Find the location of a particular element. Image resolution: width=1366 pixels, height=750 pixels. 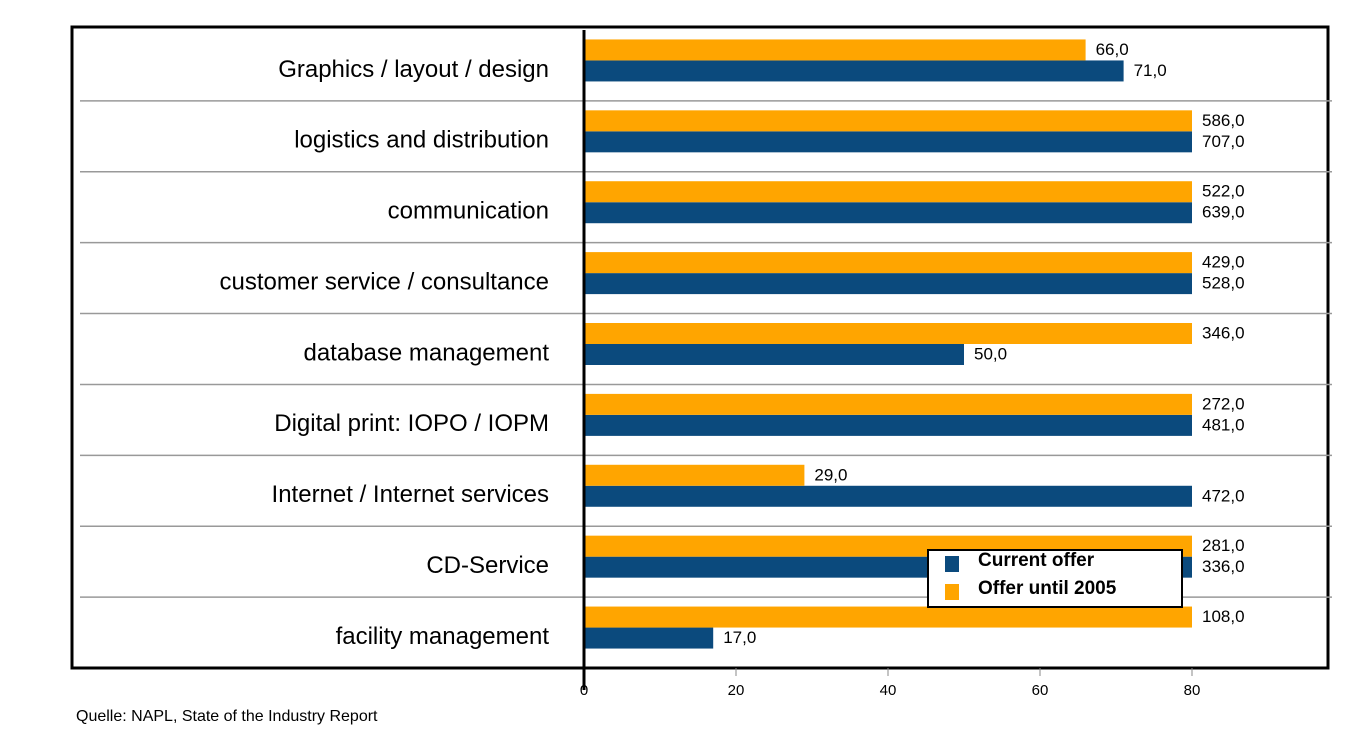

value-label: 481,0 is located at coordinates (1223, 424).